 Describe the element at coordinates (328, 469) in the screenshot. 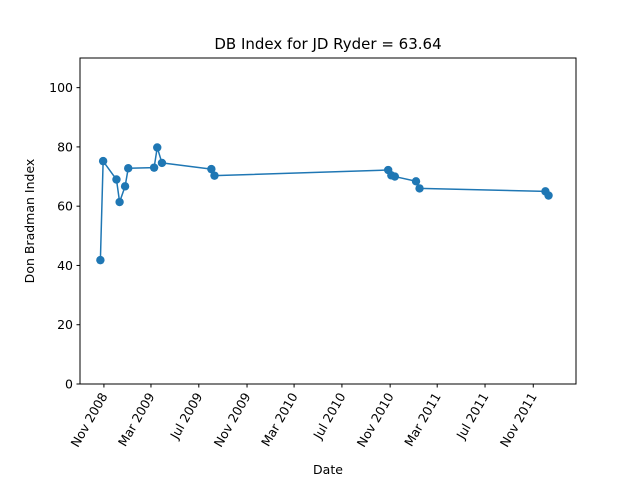

I see `x-axis-label: Date` at that location.